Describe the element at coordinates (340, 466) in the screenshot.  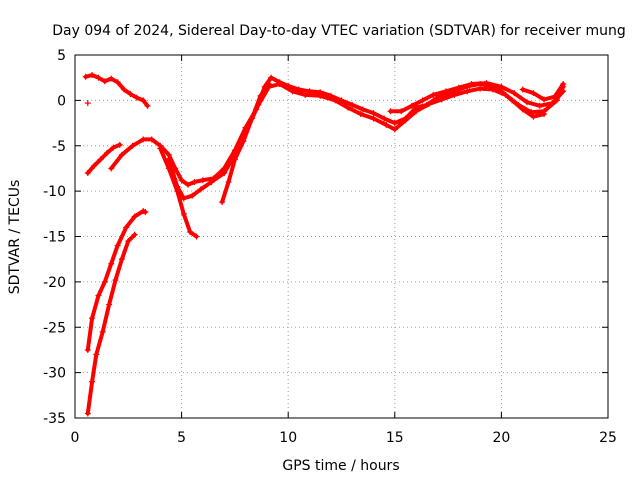
I see `x-axis-label: GPS time / hours` at that location.